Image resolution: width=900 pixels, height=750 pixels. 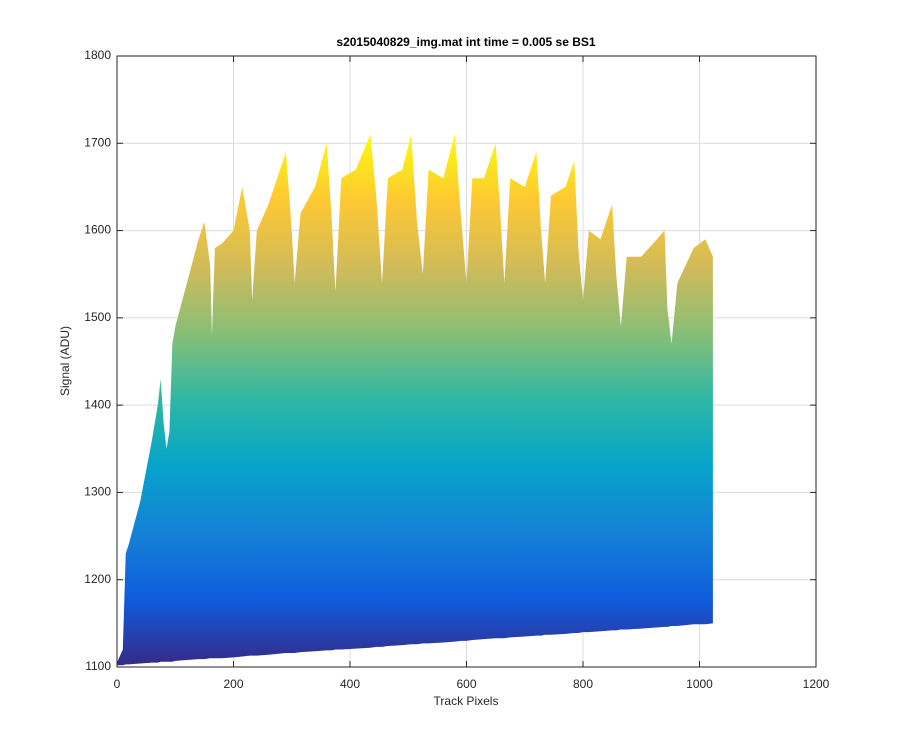 I want to click on y-tick-label: 1400, so click(x=97, y=404).